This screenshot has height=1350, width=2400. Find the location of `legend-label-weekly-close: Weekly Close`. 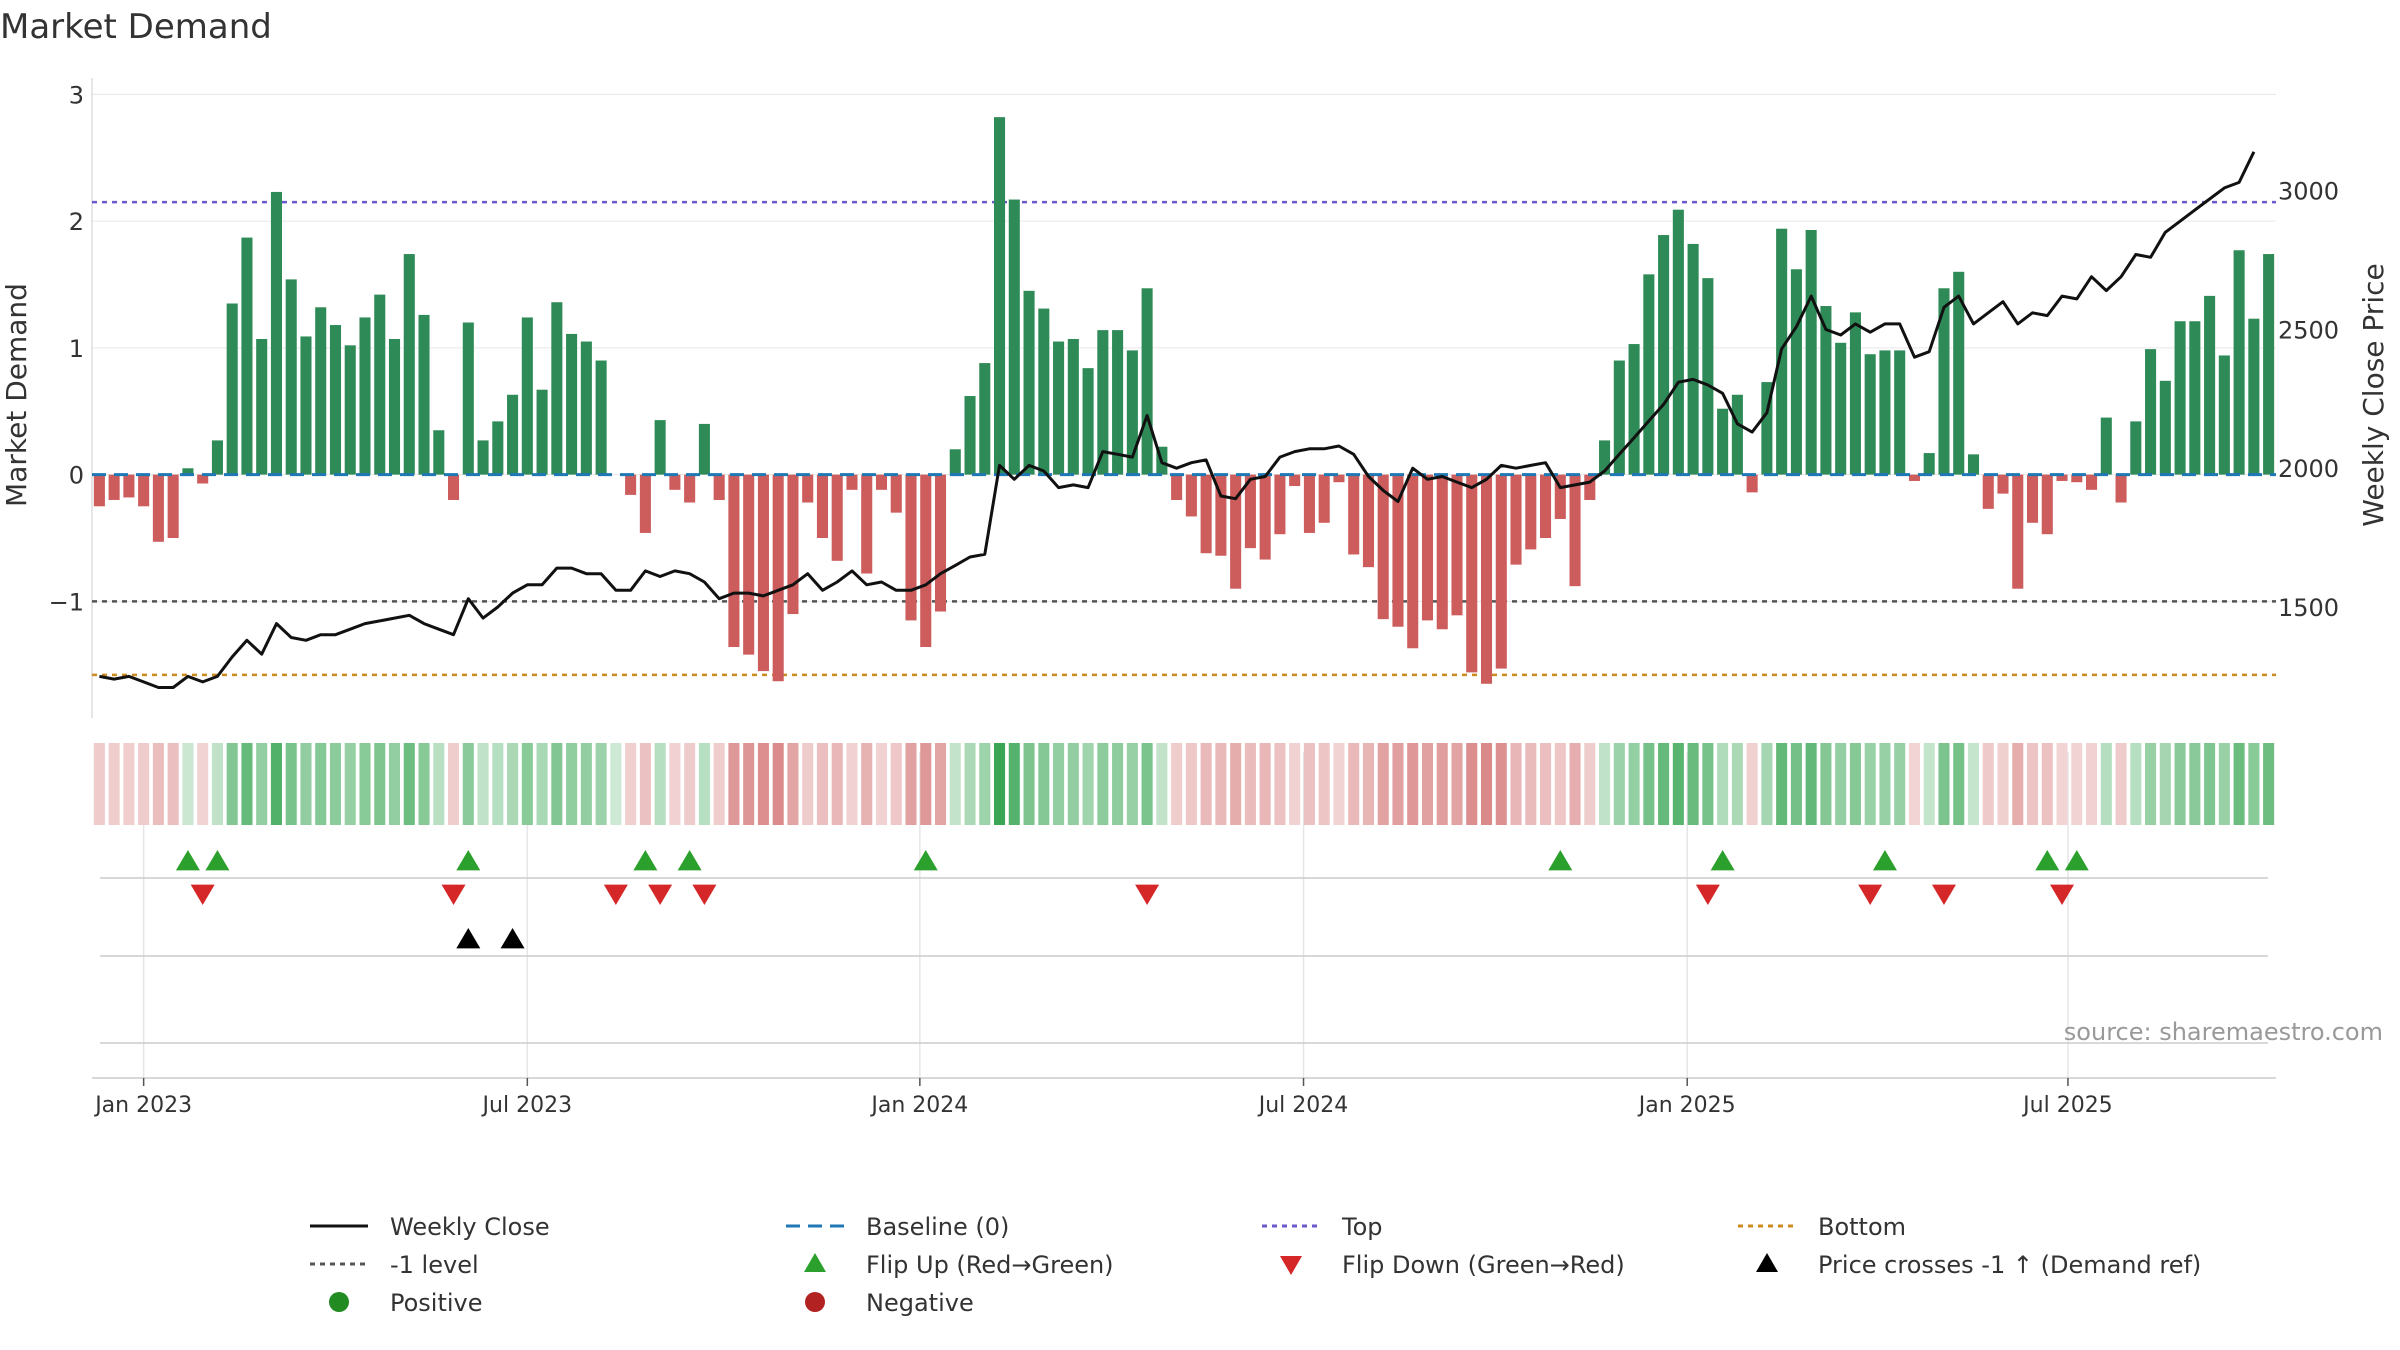

legend-label-weekly-close: Weekly Close is located at coordinates (470, 1227).